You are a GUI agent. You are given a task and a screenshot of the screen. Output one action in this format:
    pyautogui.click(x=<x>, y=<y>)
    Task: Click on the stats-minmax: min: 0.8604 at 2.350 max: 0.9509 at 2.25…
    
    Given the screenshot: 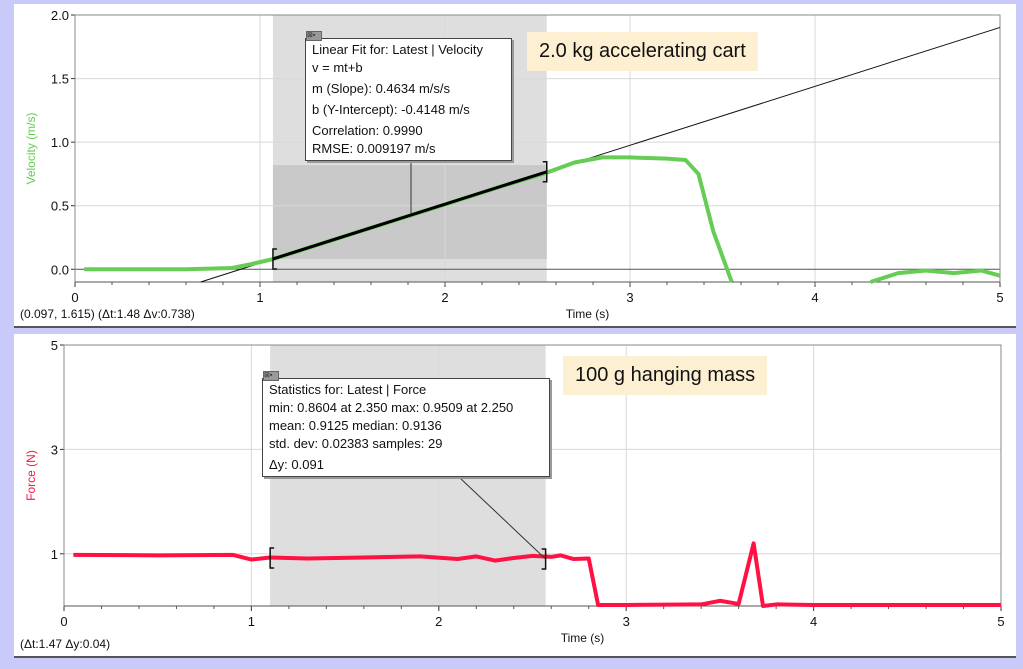 What is the action you would take?
    pyautogui.click(x=391, y=407)
    